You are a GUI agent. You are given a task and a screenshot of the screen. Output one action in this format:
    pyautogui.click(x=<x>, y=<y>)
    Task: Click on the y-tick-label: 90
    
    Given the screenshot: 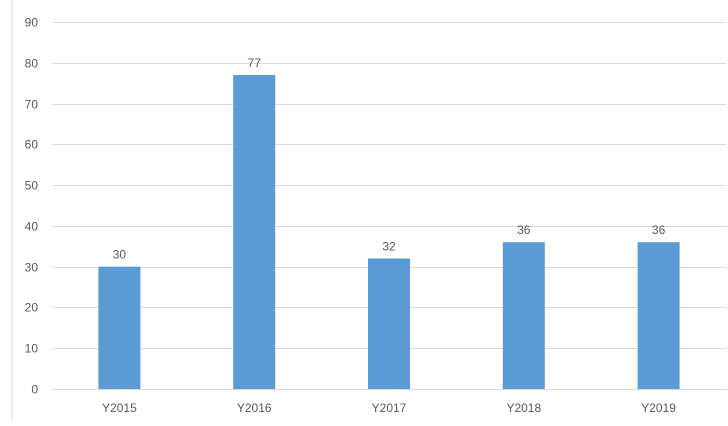 What is the action you would take?
    pyautogui.click(x=32, y=23)
    